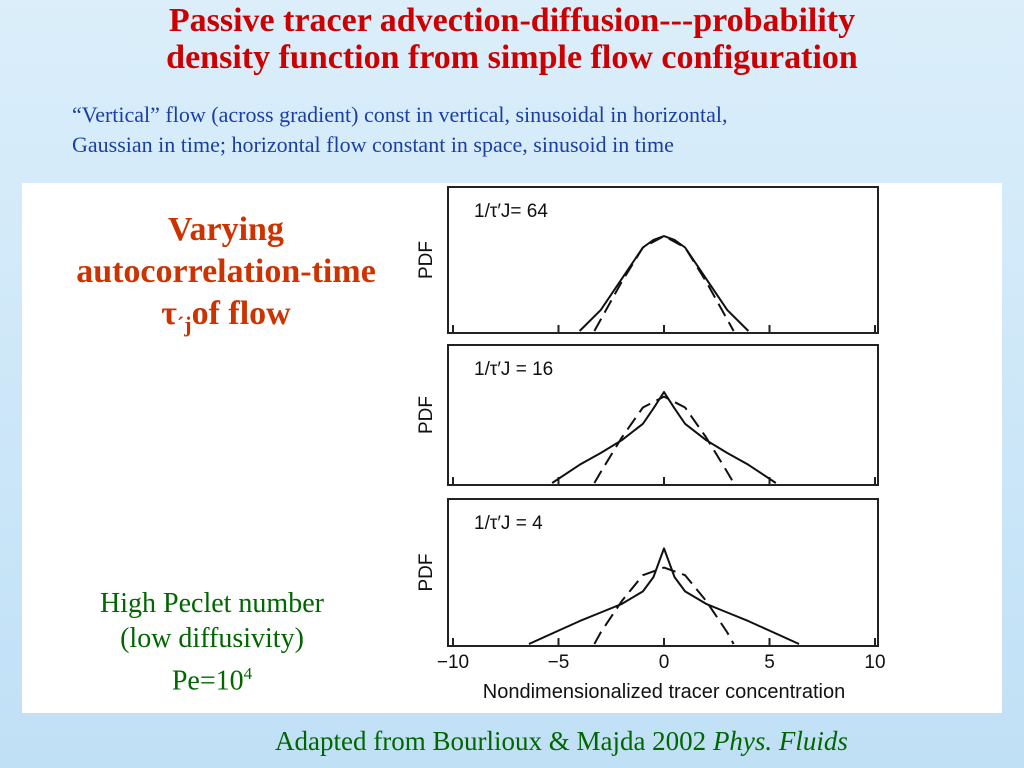 The image size is (1024, 768). Describe the element at coordinates (511, 211) in the screenshot. I see `panel-label: 1/τ′J= 64` at that location.